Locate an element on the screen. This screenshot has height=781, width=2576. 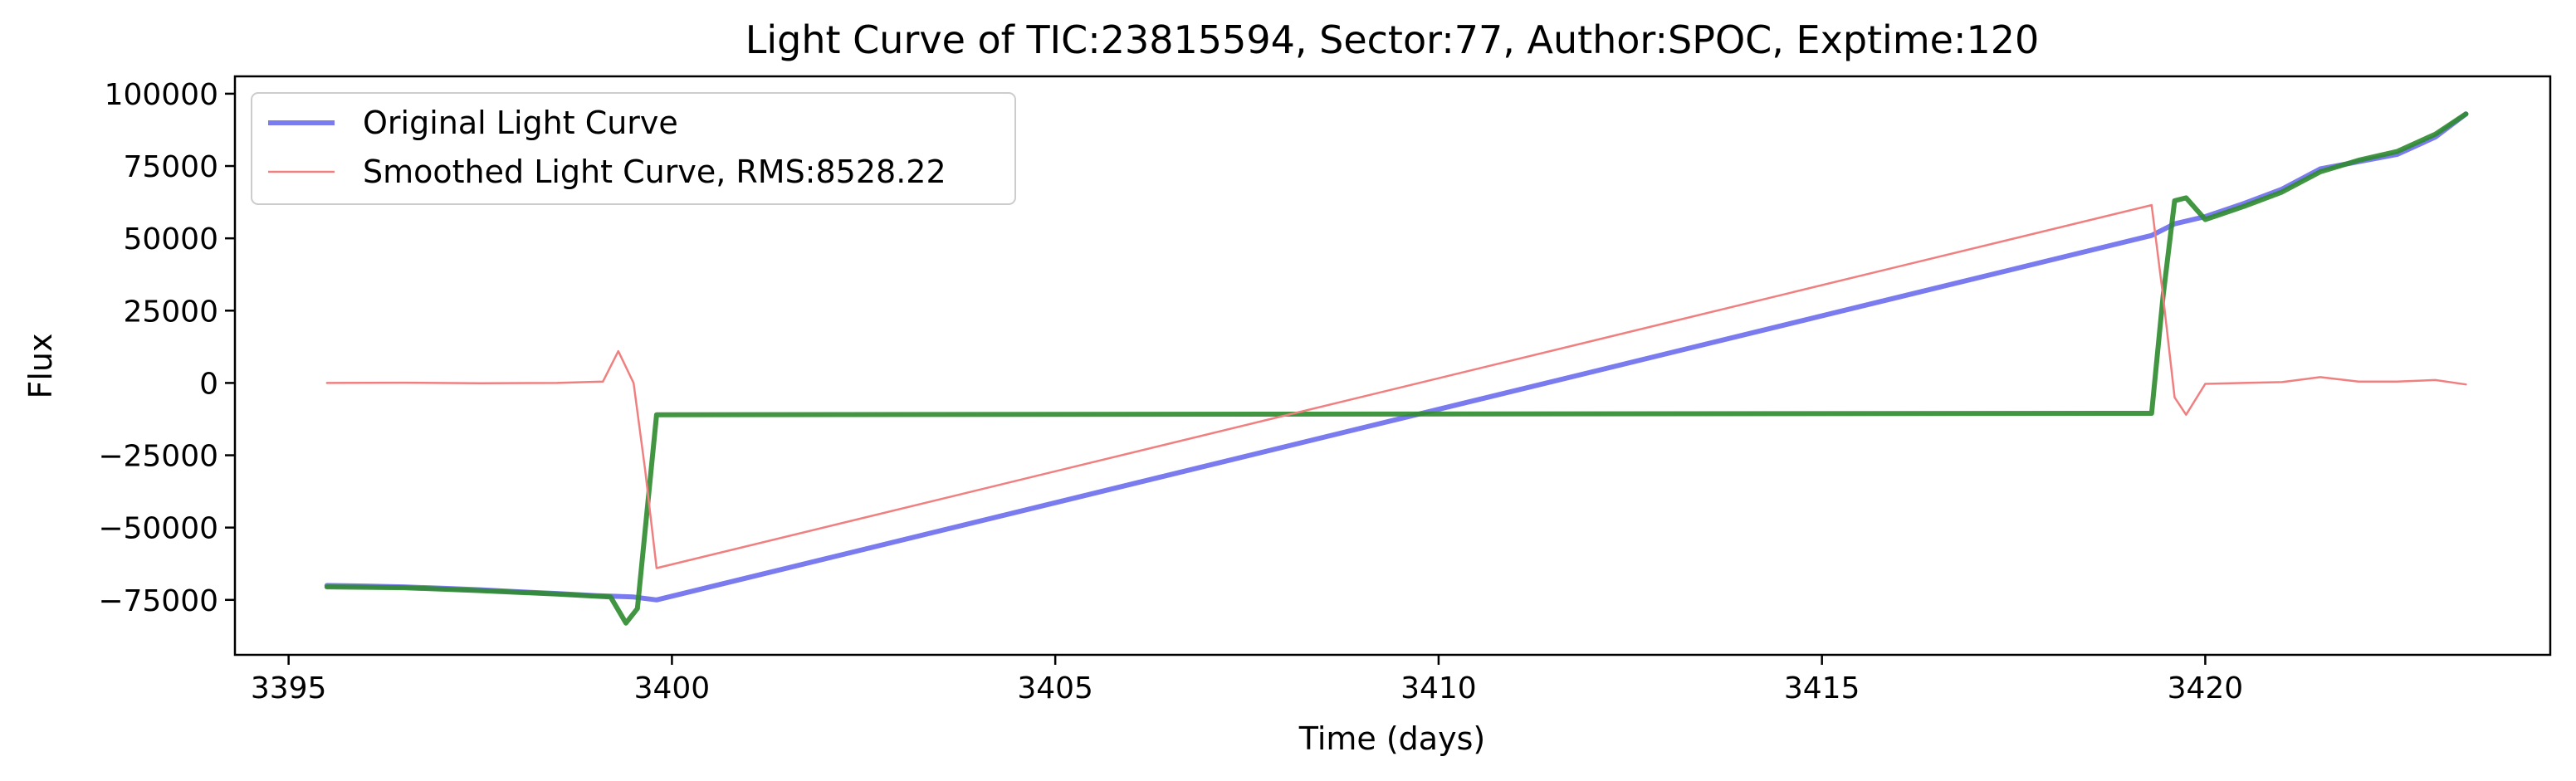
legend-box is located at coordinates (633, 148).